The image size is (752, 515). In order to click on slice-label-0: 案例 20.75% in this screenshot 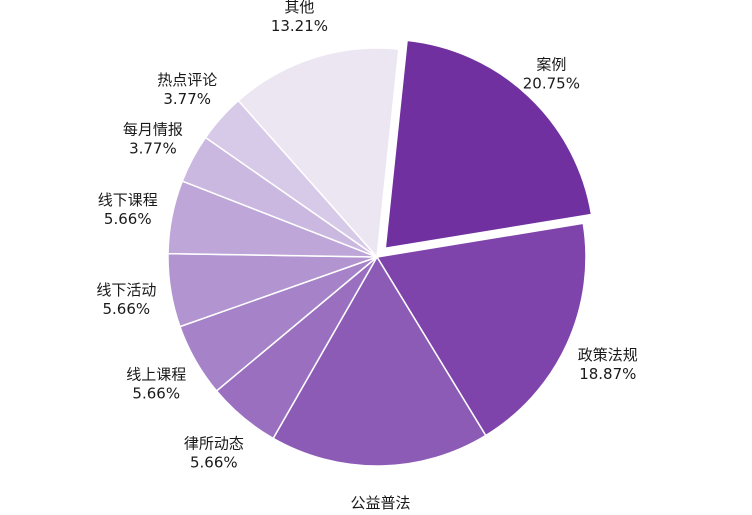, I will do `click(551, 73)`.